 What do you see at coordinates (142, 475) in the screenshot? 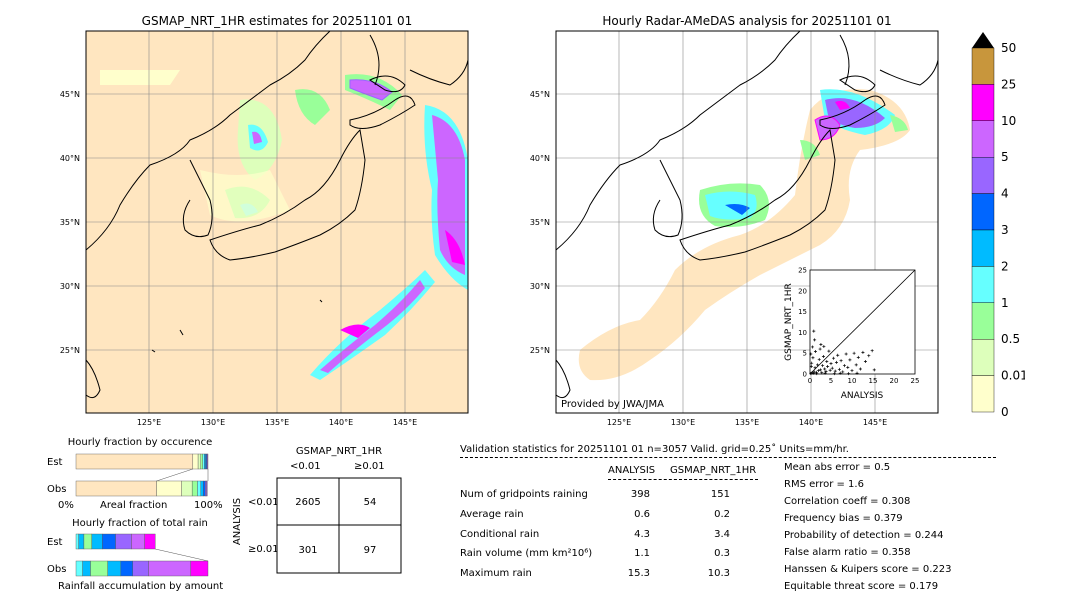
I see `occurrence-chart` at bounding box center [142, 475].